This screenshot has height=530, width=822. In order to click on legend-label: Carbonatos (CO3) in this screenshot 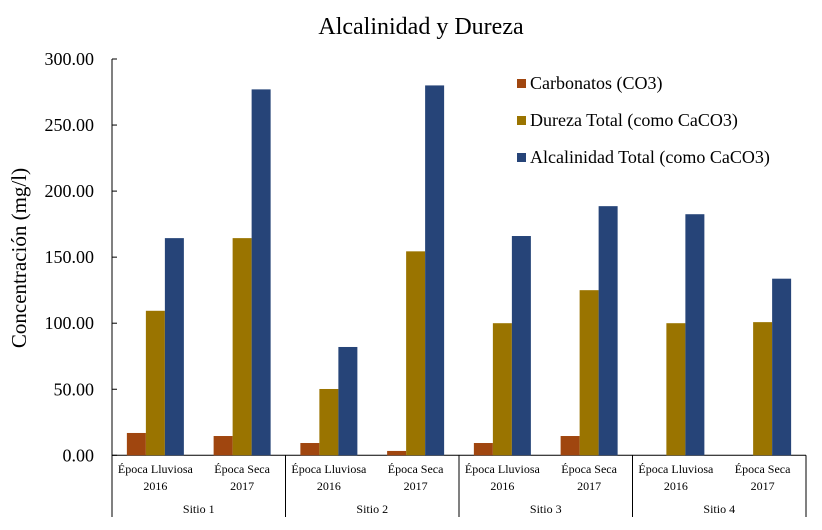, I will do `click(596, 83)`.